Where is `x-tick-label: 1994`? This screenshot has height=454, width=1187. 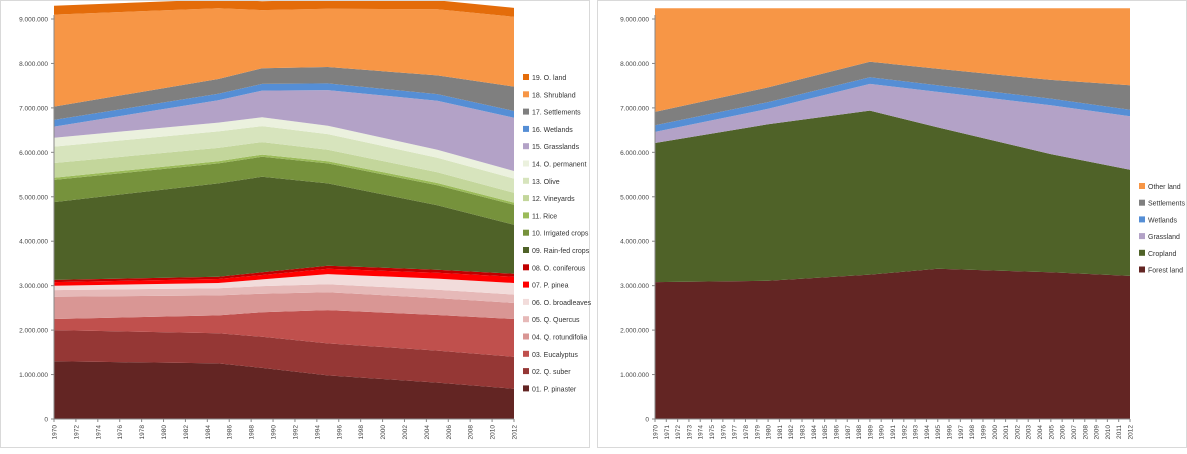 x-tick-label: 1994 is located at coordinates (927, 432).